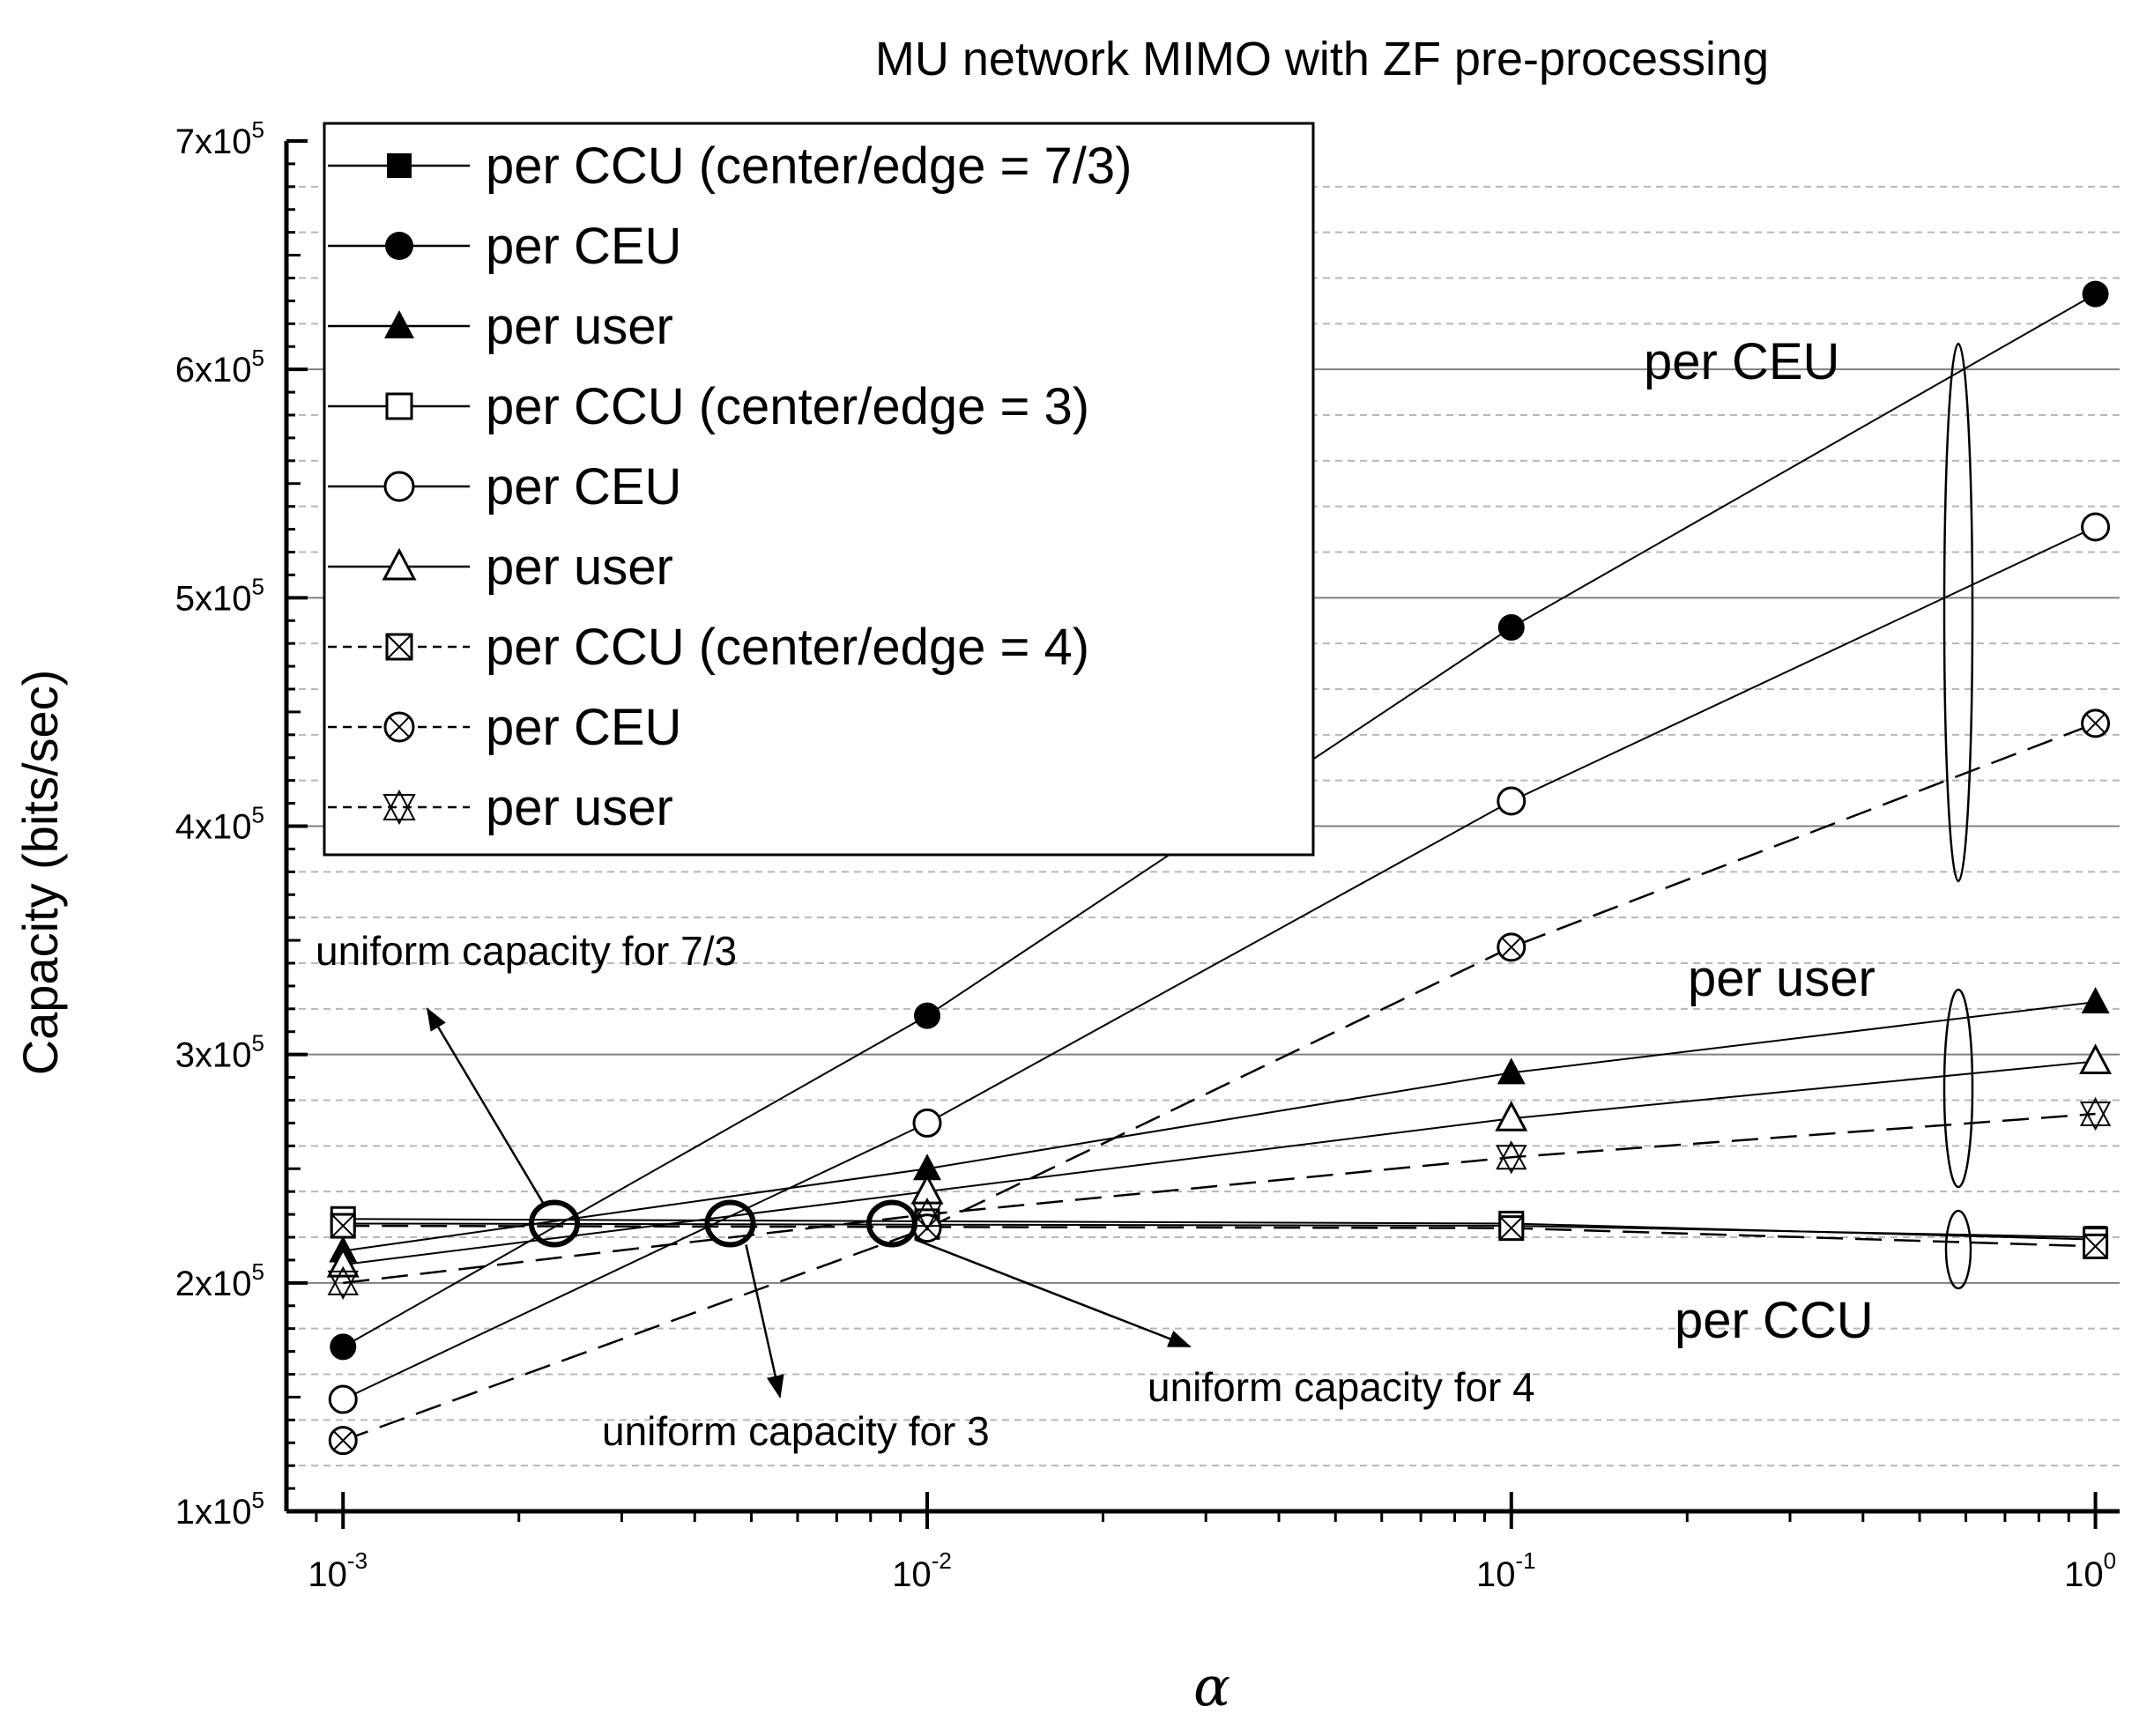 The image size is (2154, 1736). I want to click on marker-square-filled, so click(399, 165).